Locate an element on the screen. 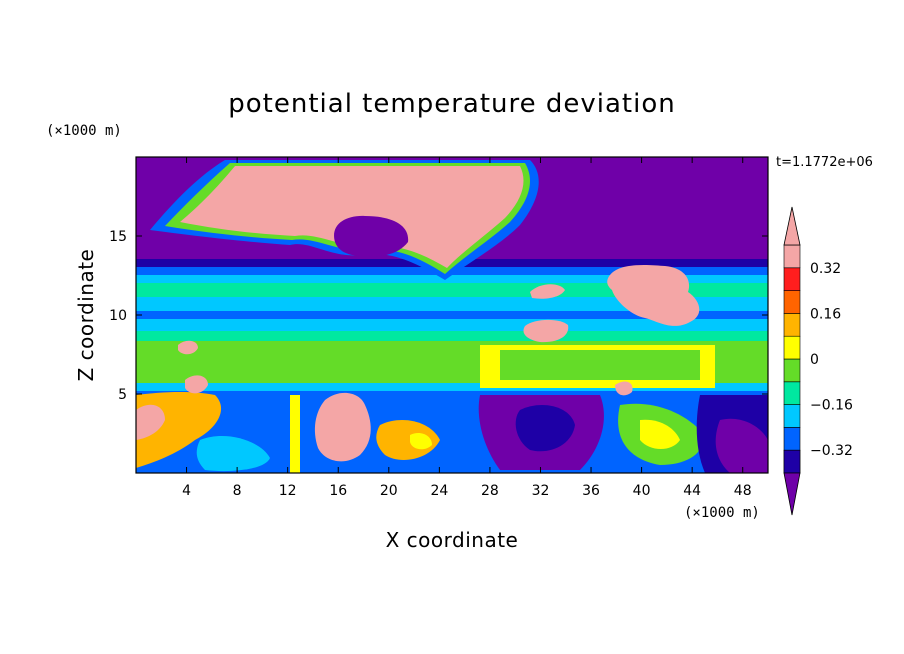 Image resolution: width=904 pixels, height=654 pixels. x-tick-label: 36 is located at coordinates (591, 491).